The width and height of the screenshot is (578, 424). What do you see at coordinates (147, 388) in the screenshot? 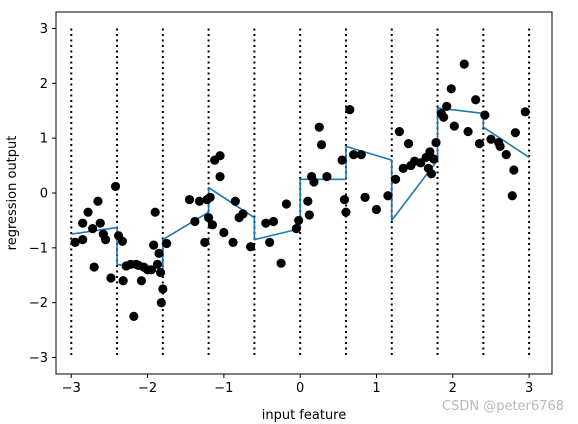
I see `x-tick-label: −2` at bounding box center [147, 388].